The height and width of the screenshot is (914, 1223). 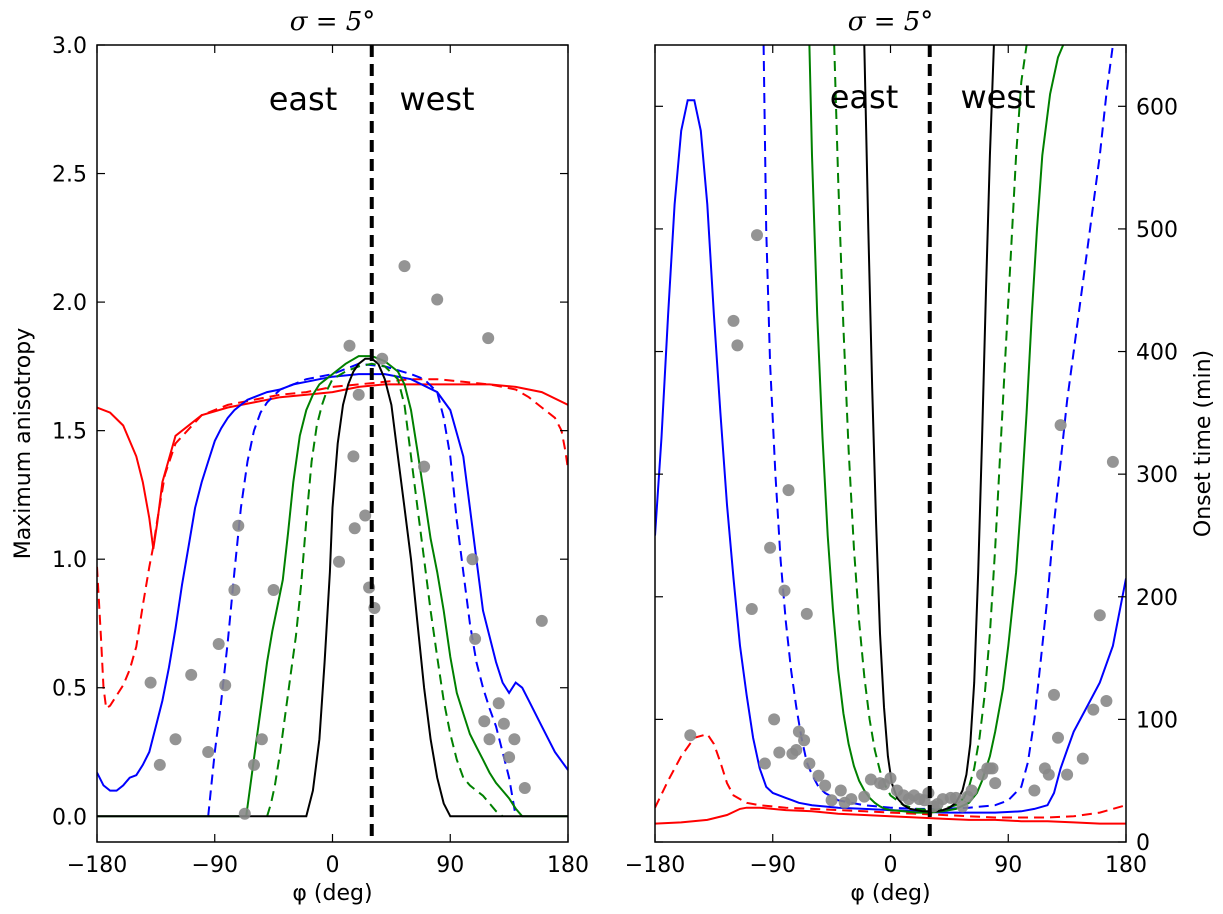 I want to click on x-tick-label: −90, so click(x=215, y=865).